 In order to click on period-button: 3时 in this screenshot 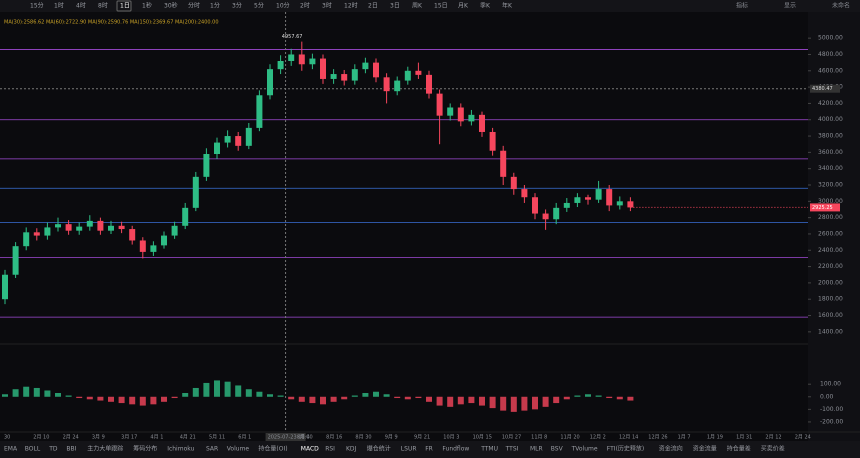, I will do `click(327, 6)`.